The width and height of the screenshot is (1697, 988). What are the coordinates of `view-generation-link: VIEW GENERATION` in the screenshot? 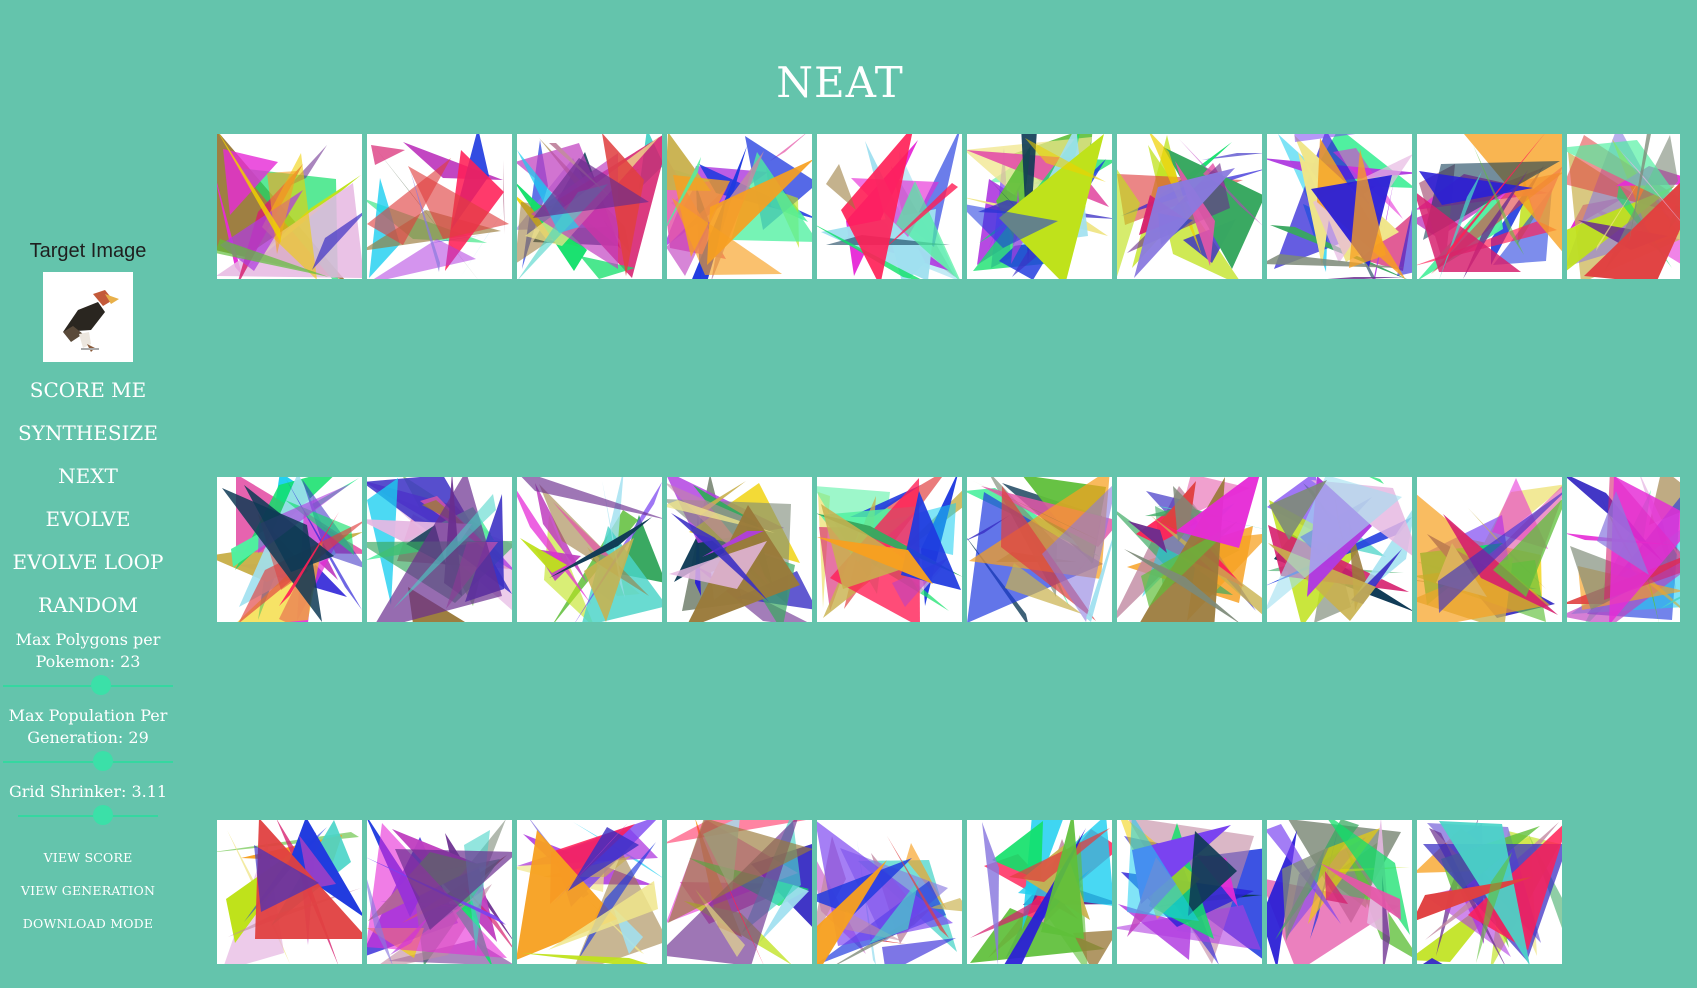 It's located at (88, 890).